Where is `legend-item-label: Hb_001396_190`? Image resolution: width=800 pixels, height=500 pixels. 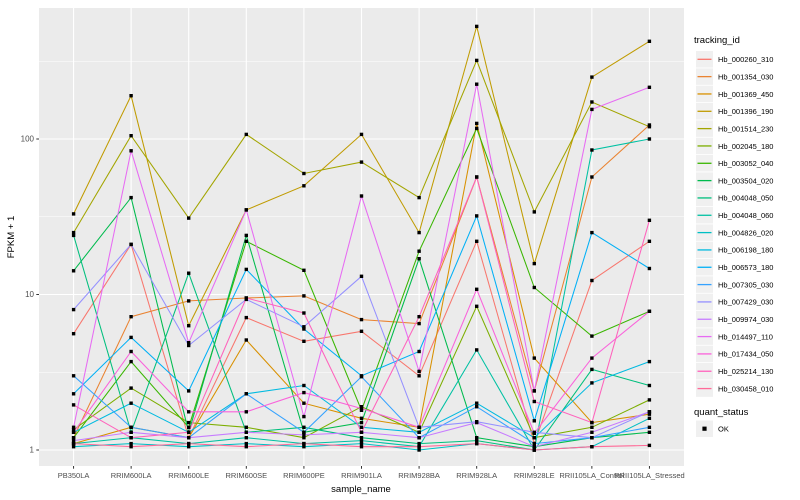
legend-item-label: Hb_001396_190 is located at coordinates (745, 111).